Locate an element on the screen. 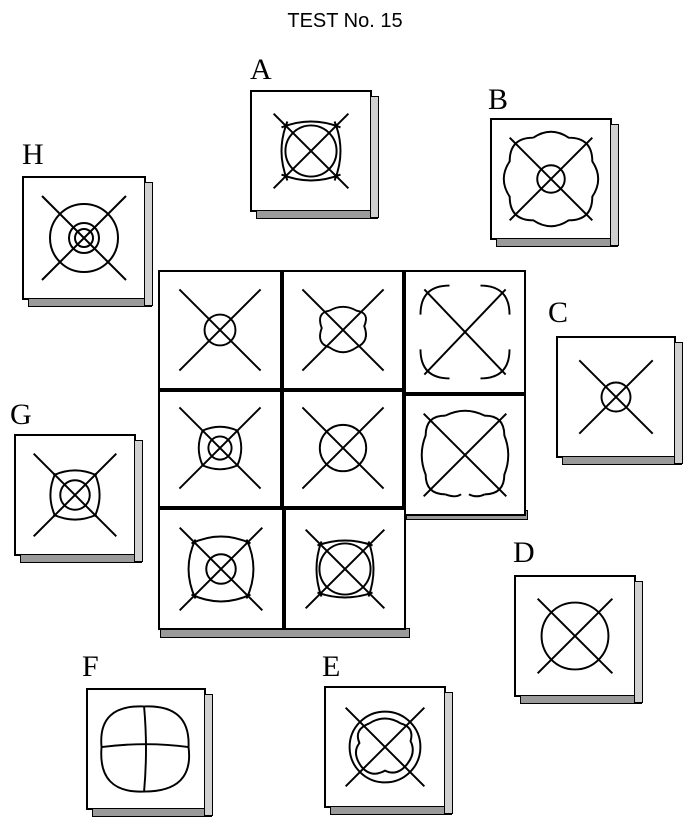 This screenshot has height=840, width=690. option-b-tile is located at coordinates (554, 182).